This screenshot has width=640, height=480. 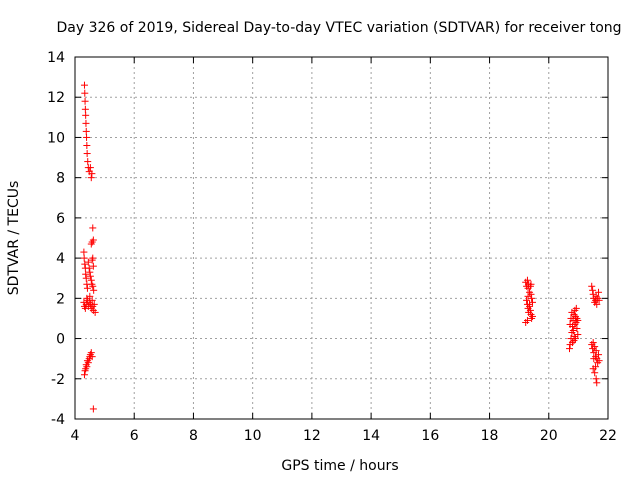 I want to click on y-tick-label: 14, so click(x=56, y=58).